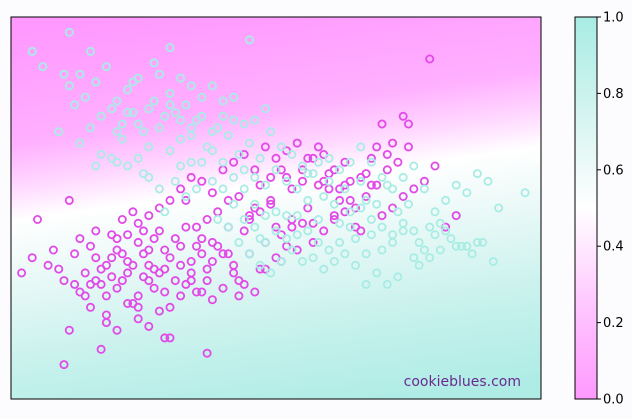 The height and width of the screenshot is (418, 632). I want to click on colorbar-tick-label-3: 0.6, so click(613, 170).